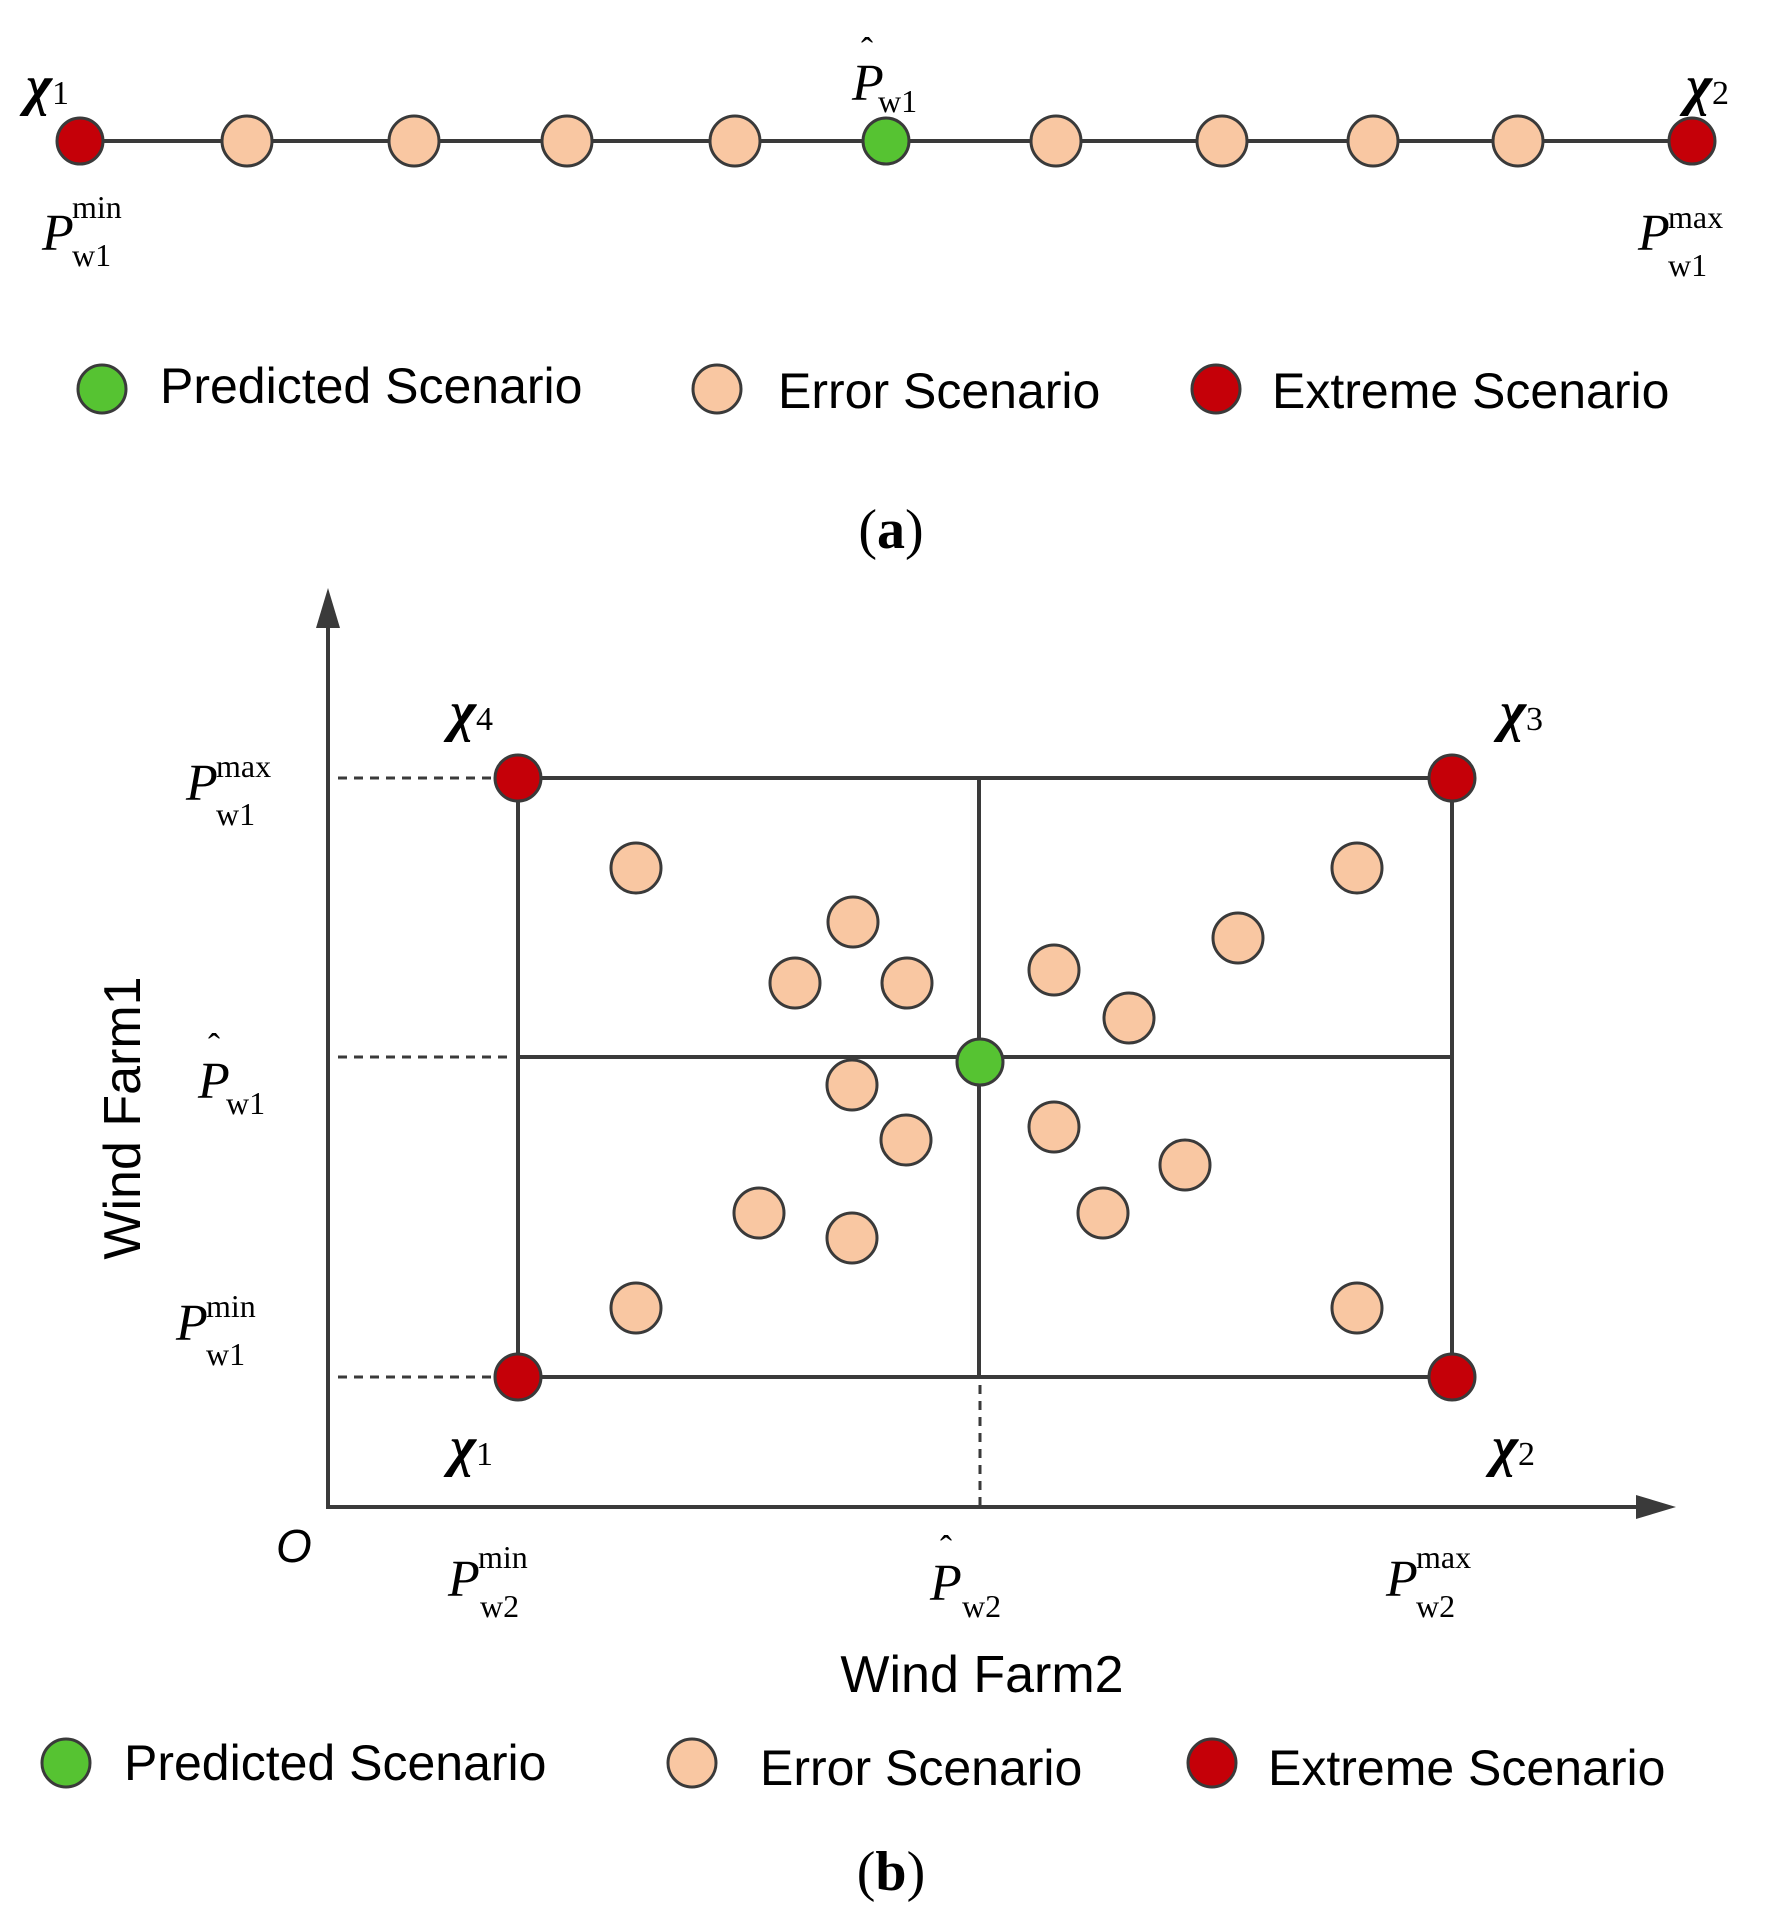 The image size is (1781, 1926). What do you see at coordinates (1466, 1768) in the screenshot?
I see `legend-extreme-label-b: Extreme Scenario` at bounding box center [1466, 1768].